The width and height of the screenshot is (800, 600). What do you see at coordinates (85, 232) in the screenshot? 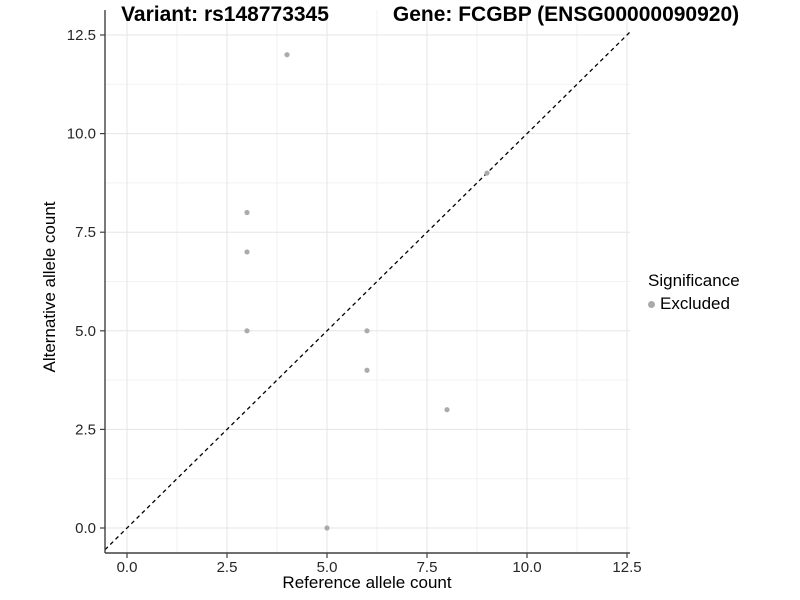
I see `y-tick-label: 7.5` at bounding box center [85, 232].